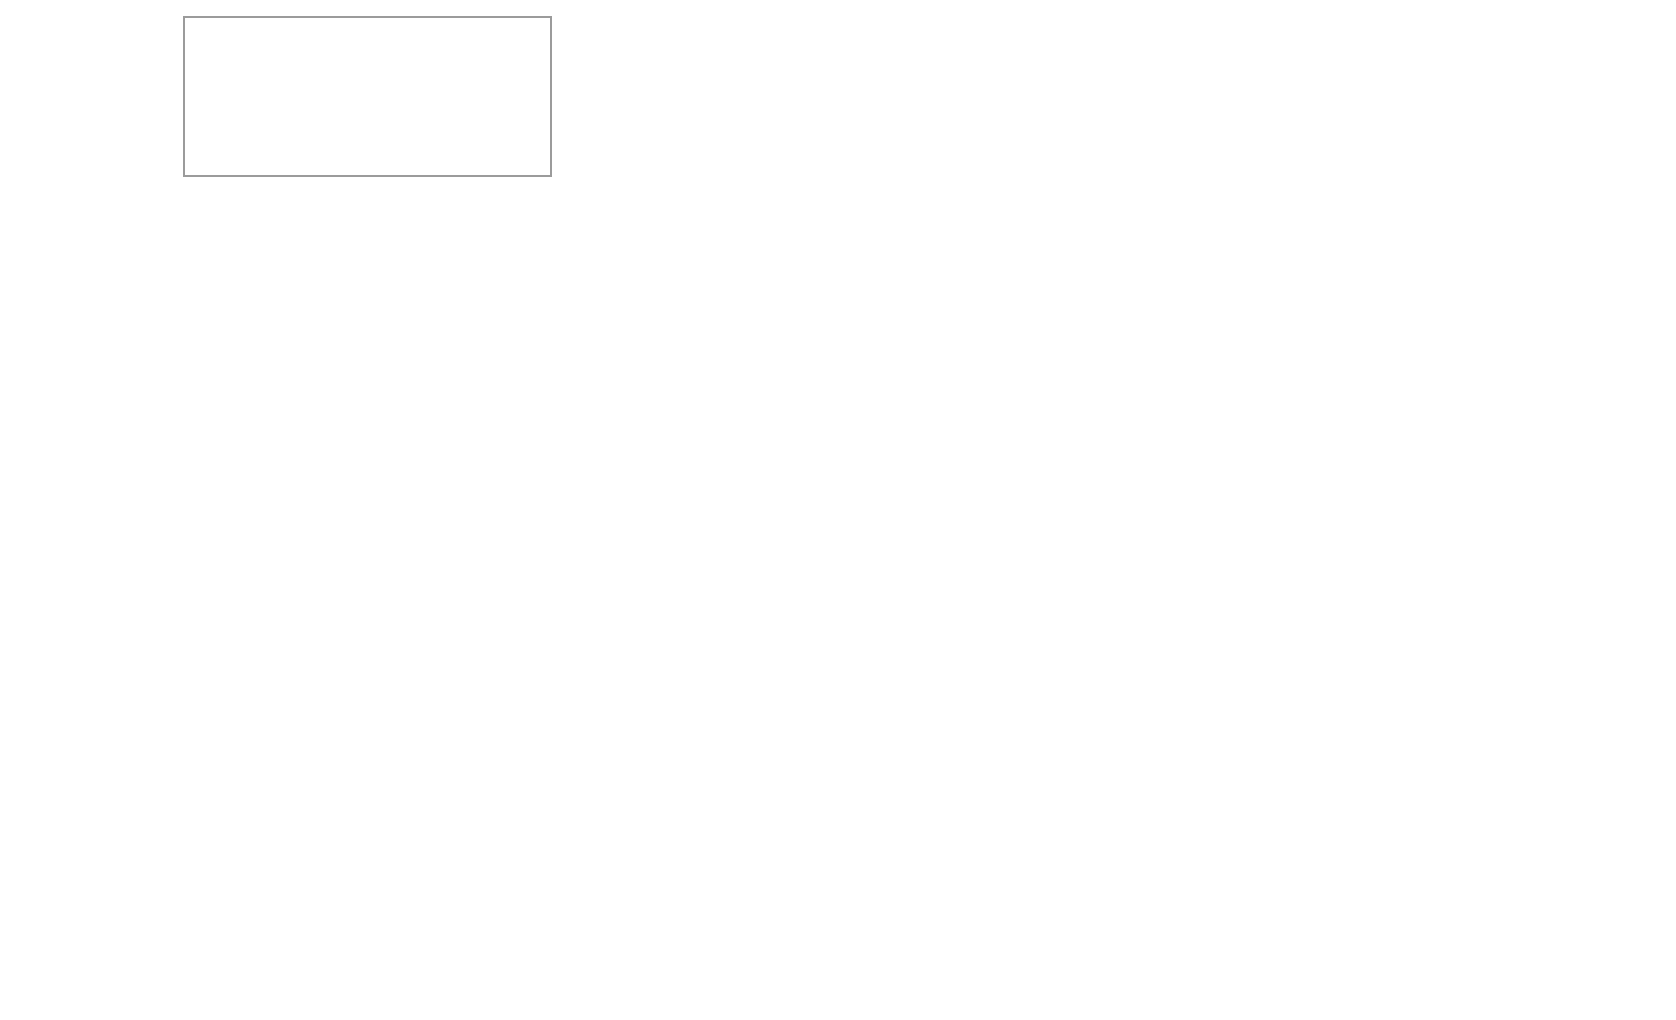 The width and height of the screenshot is (1676, 1020). What do you see at coordinates (376, 38) in the screenshot?
I see `legend-item-pressure` at bounding box center [376, 38].